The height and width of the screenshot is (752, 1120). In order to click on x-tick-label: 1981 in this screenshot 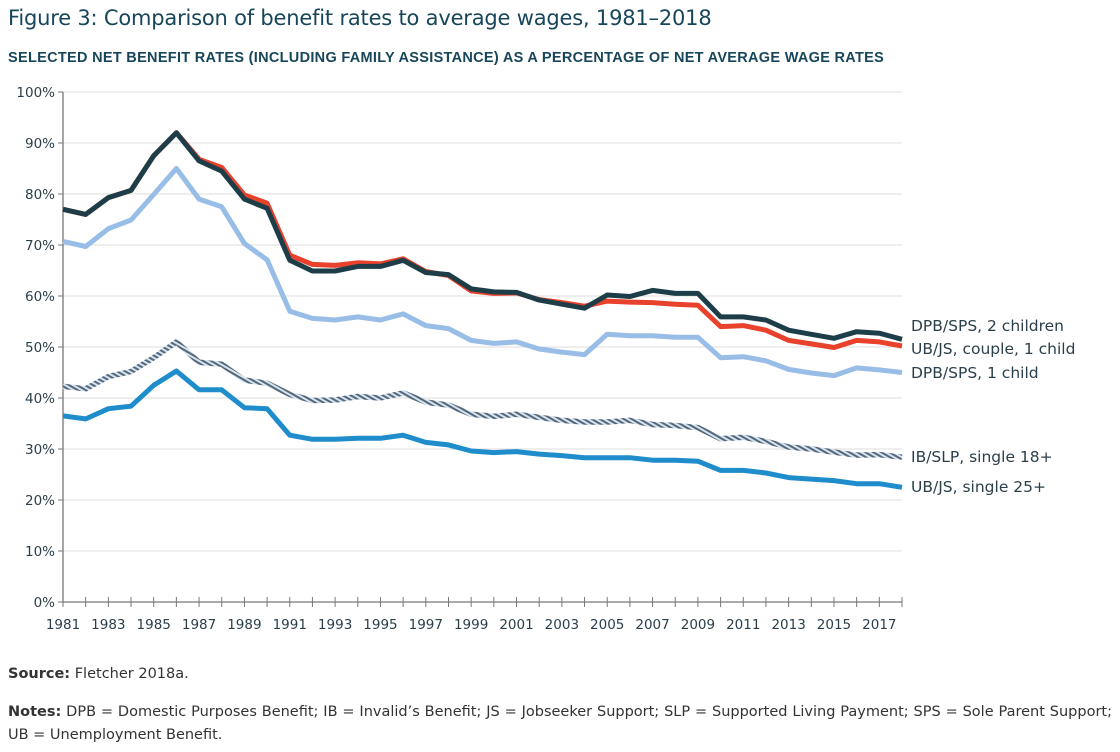, I will do `click(63, 625)`.